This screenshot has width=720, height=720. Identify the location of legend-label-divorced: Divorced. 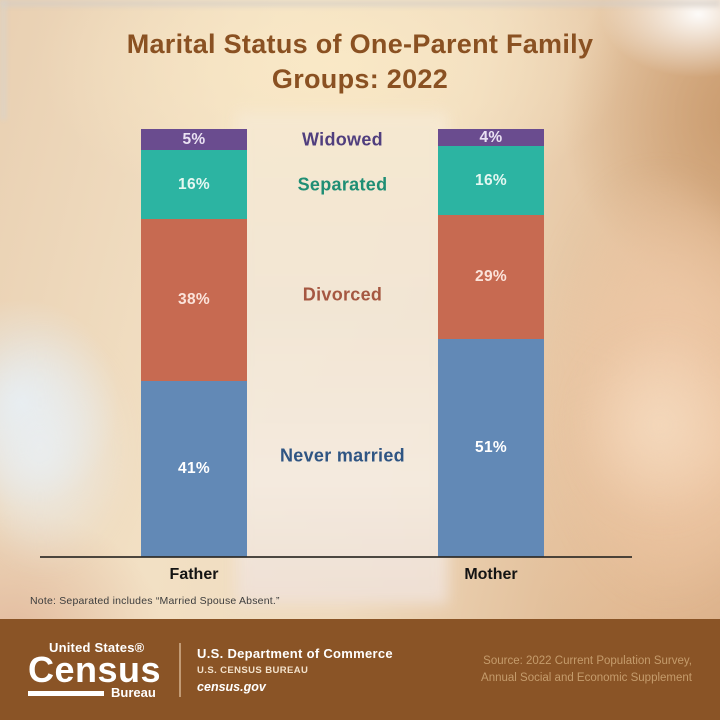
(342, 294).